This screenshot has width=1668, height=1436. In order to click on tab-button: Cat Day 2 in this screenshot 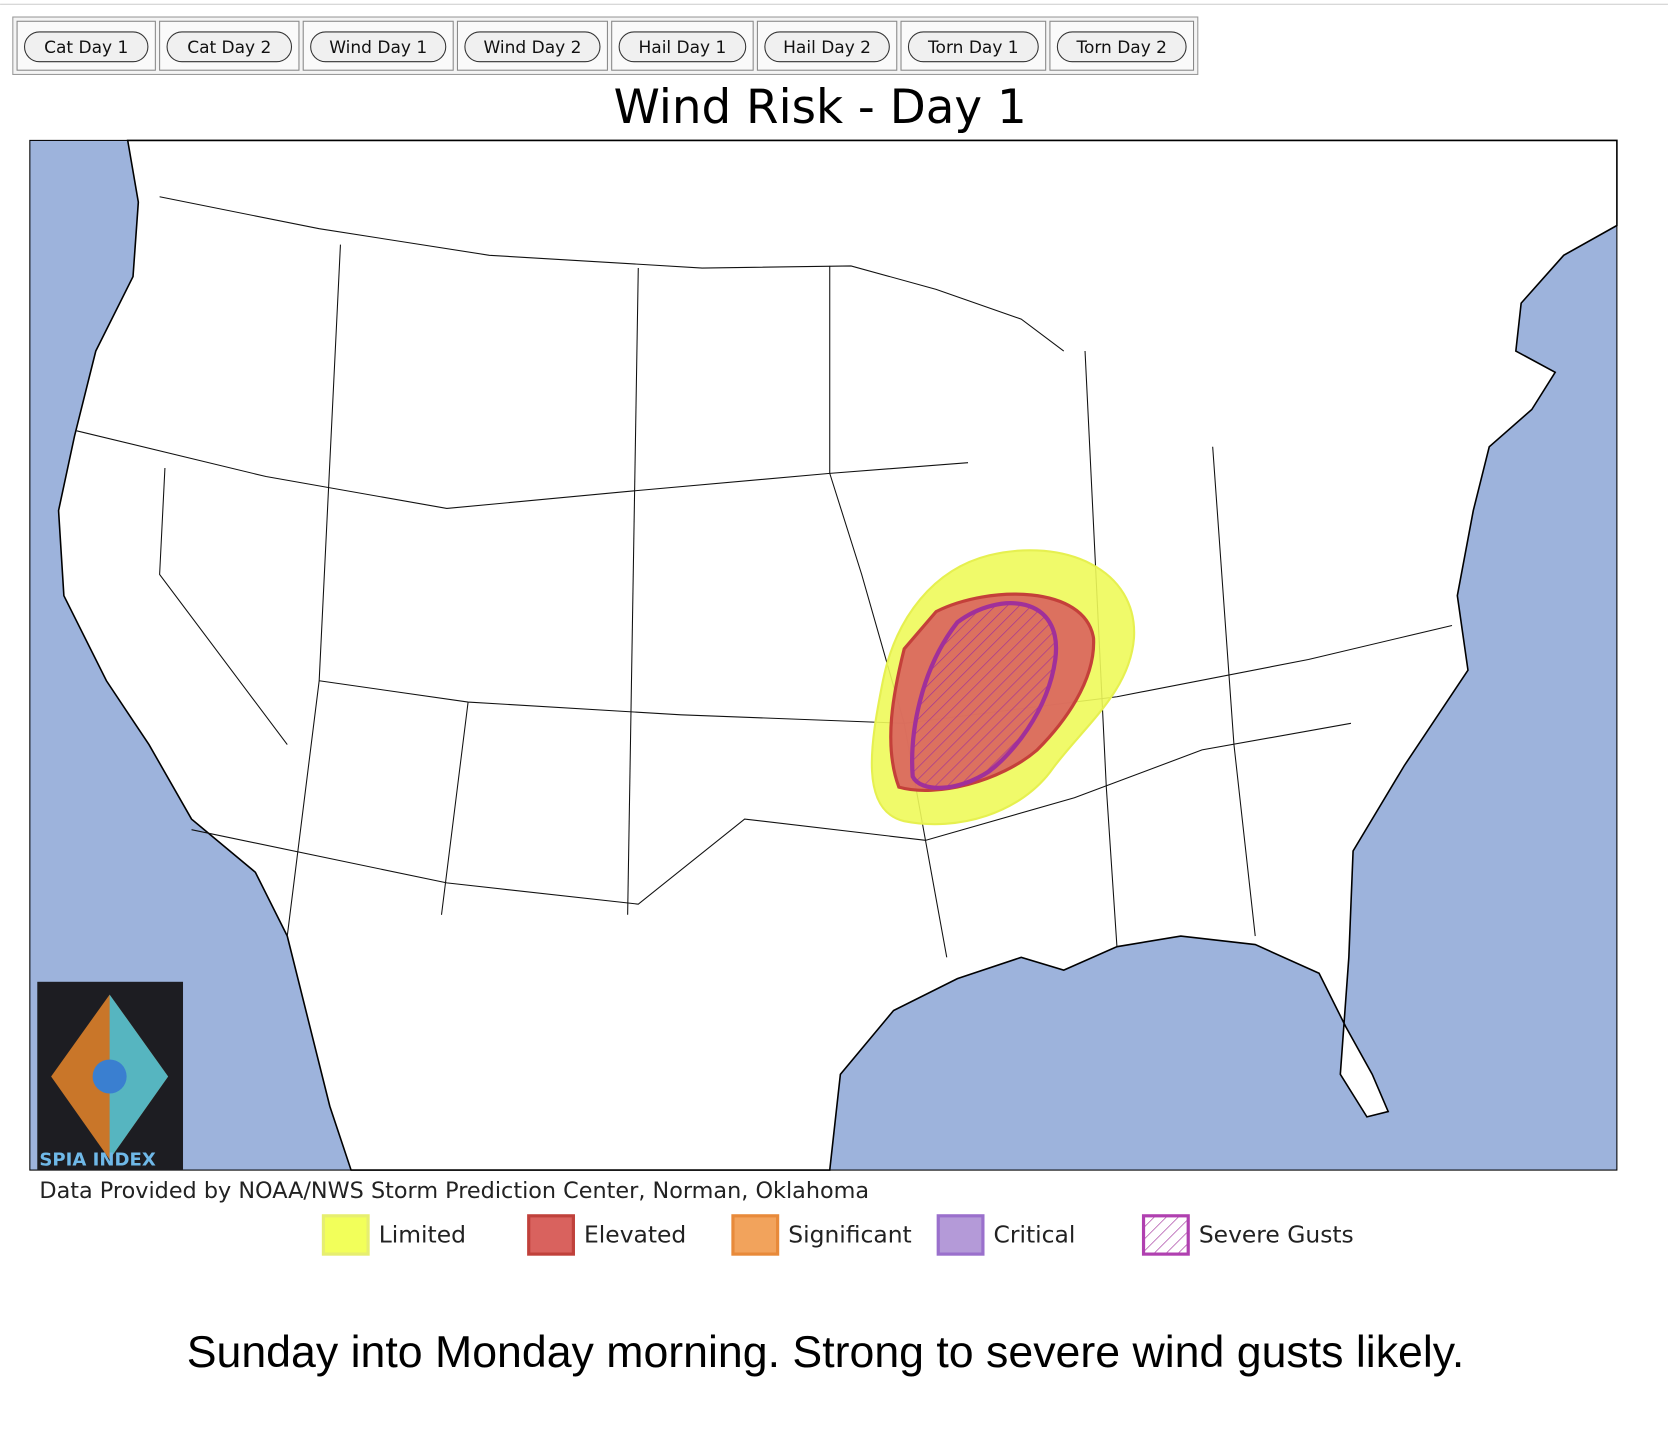, I will do `click(229, 45)`.